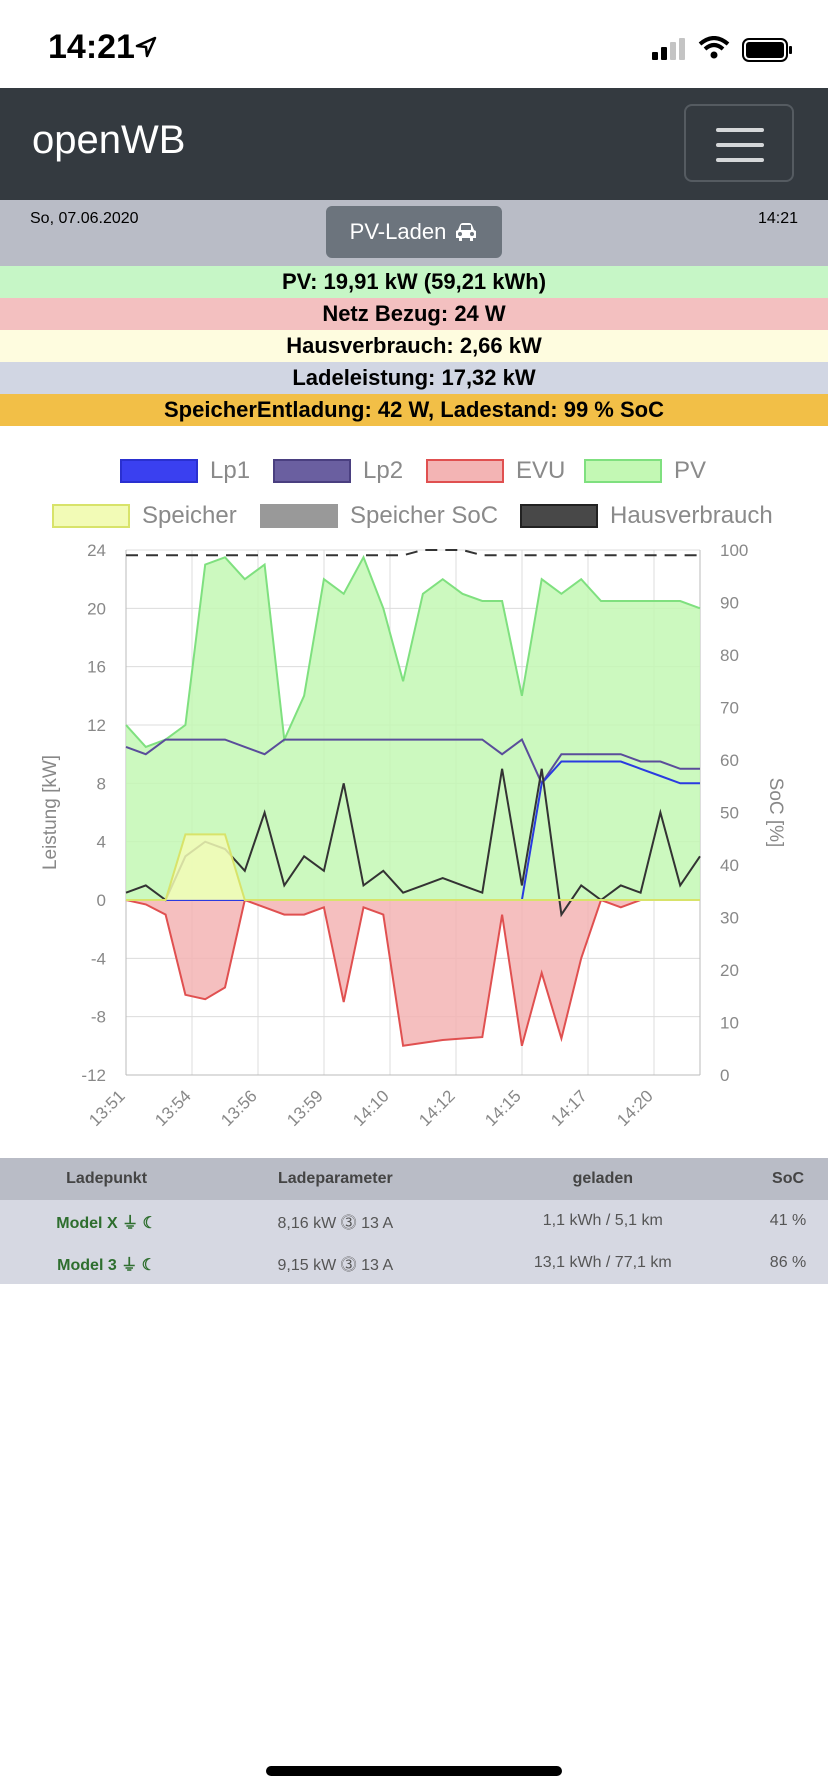 This screenshot has width=828, height=1792. I want to click on charged-cell: 13,1 kWh / 77,1 km, so click(603, 1263).